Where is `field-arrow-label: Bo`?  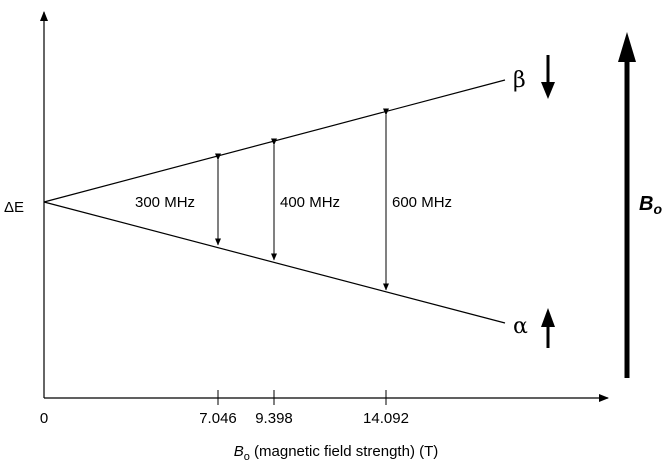
field-arrow-label: Bo is located at coordinates (650, 205).